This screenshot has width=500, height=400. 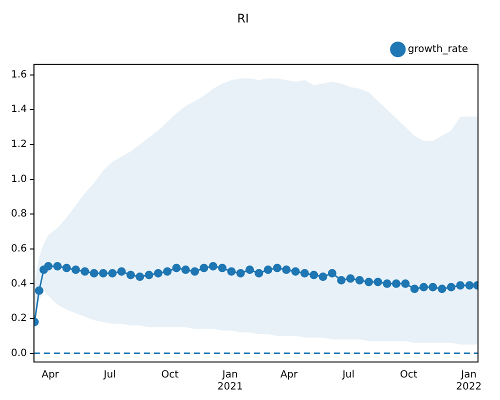 What do you see at coordinates (18, 110) in the screenshot?
I see `y-tick-label: 1.4` at bounding box center [18, 110].